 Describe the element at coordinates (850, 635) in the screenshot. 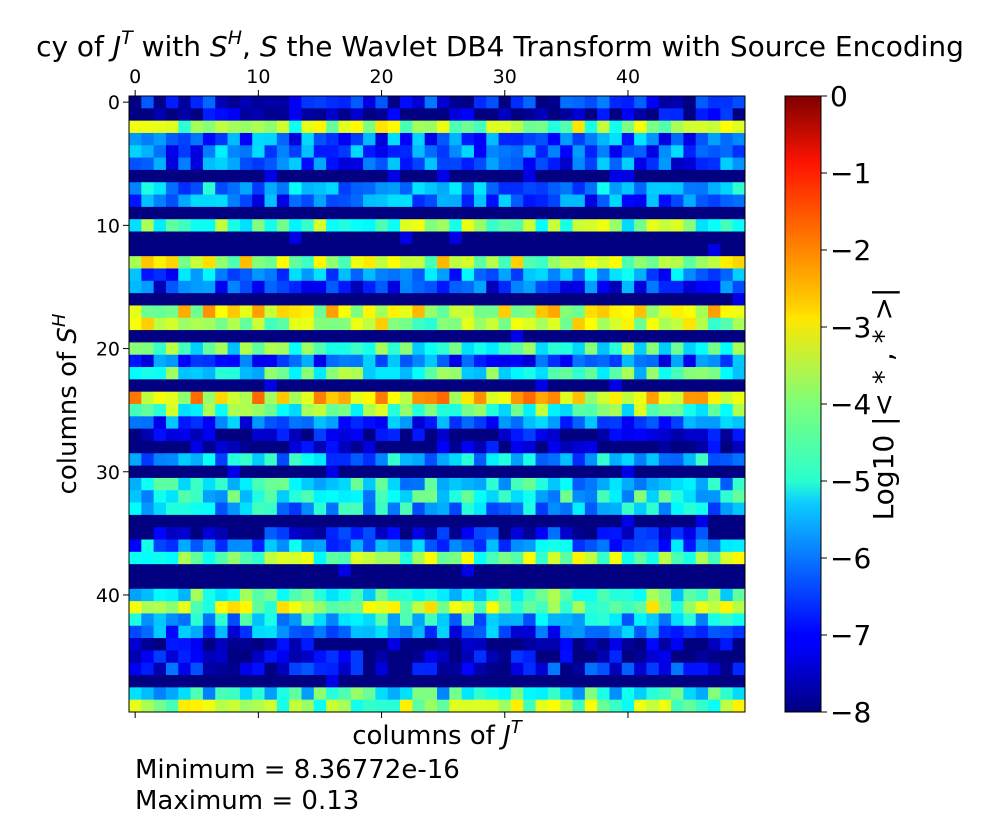

I see `colorbar-tick-label: −7` at that location.